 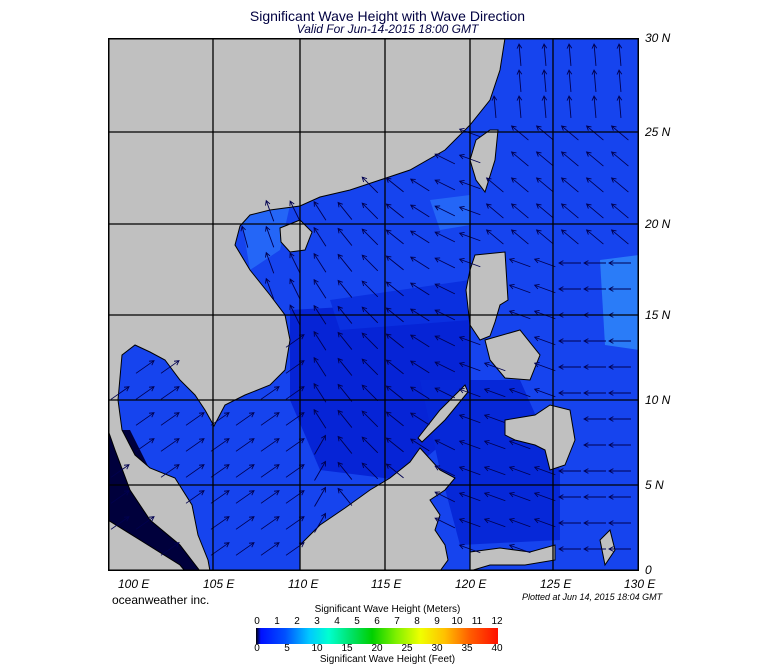 I want to click on lon-label: 120 E, so click(x=471, y=584).